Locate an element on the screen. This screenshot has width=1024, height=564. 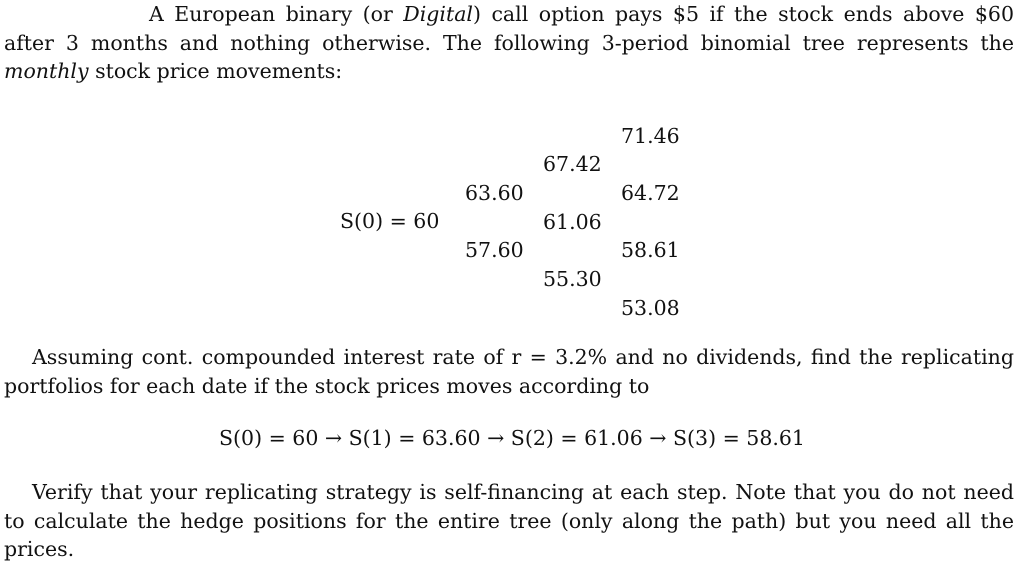
tree-node-t2-uu: 67.42 is located at coordinates (572, 164).